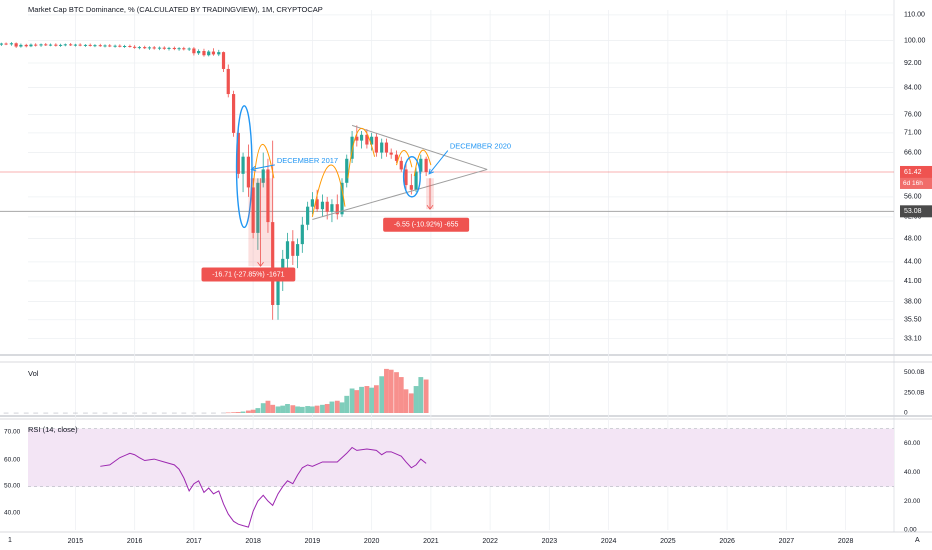 This screenshot has width=932, height=550. Describe the element at coordinates (846, 541) in the screenshot. I see `x-tick-label: 2028` at that location.